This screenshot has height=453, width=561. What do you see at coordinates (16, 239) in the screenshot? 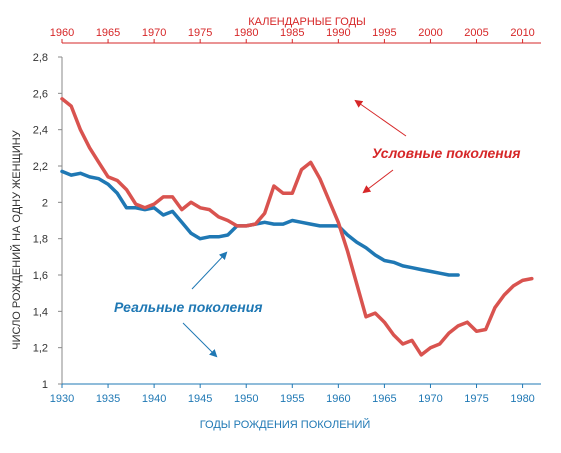
I see `y-axis-title: ЧИСЛО РОЖДЕНИЙ НА ОДНУ ЖЕНЩИНУ` at bounding box center [16, 239].